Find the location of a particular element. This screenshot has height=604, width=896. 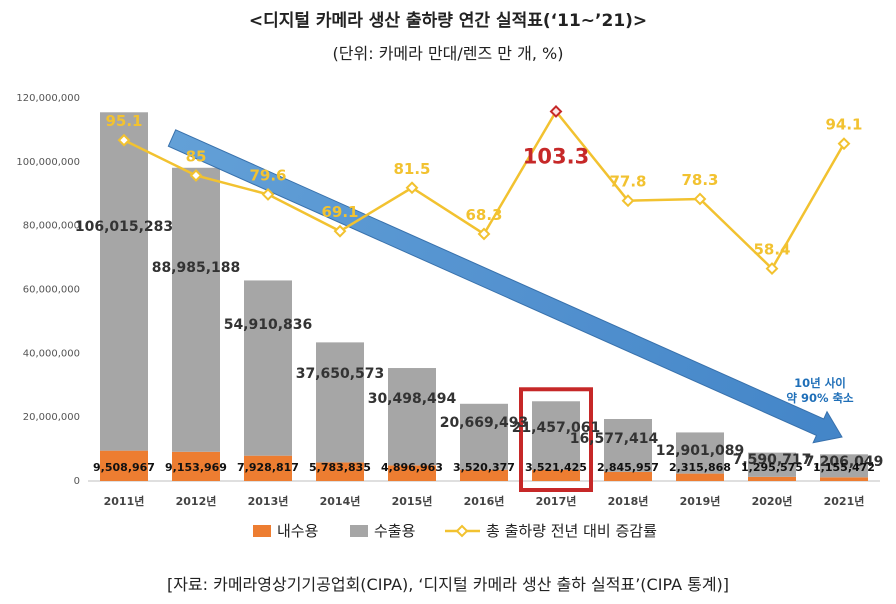

chart-subtitle: (단위: 카메라 만대/렌즈 만 개, %) is located at coordinates (448, 53).